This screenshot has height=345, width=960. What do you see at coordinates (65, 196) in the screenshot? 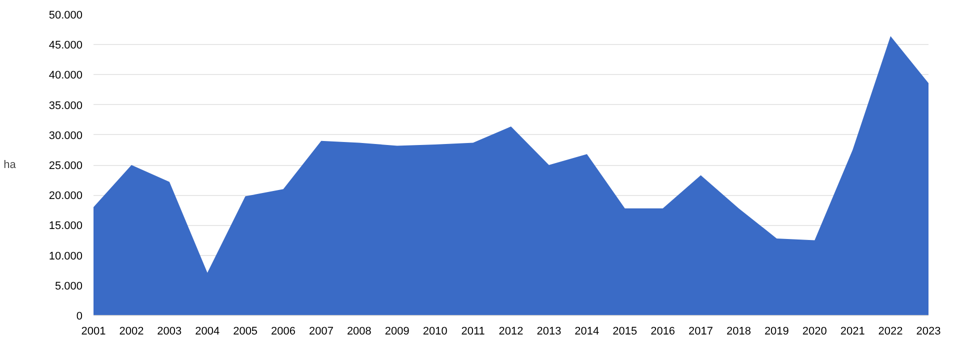
I see `y-tick-label: 20.000` at bounding box center [65, 196].